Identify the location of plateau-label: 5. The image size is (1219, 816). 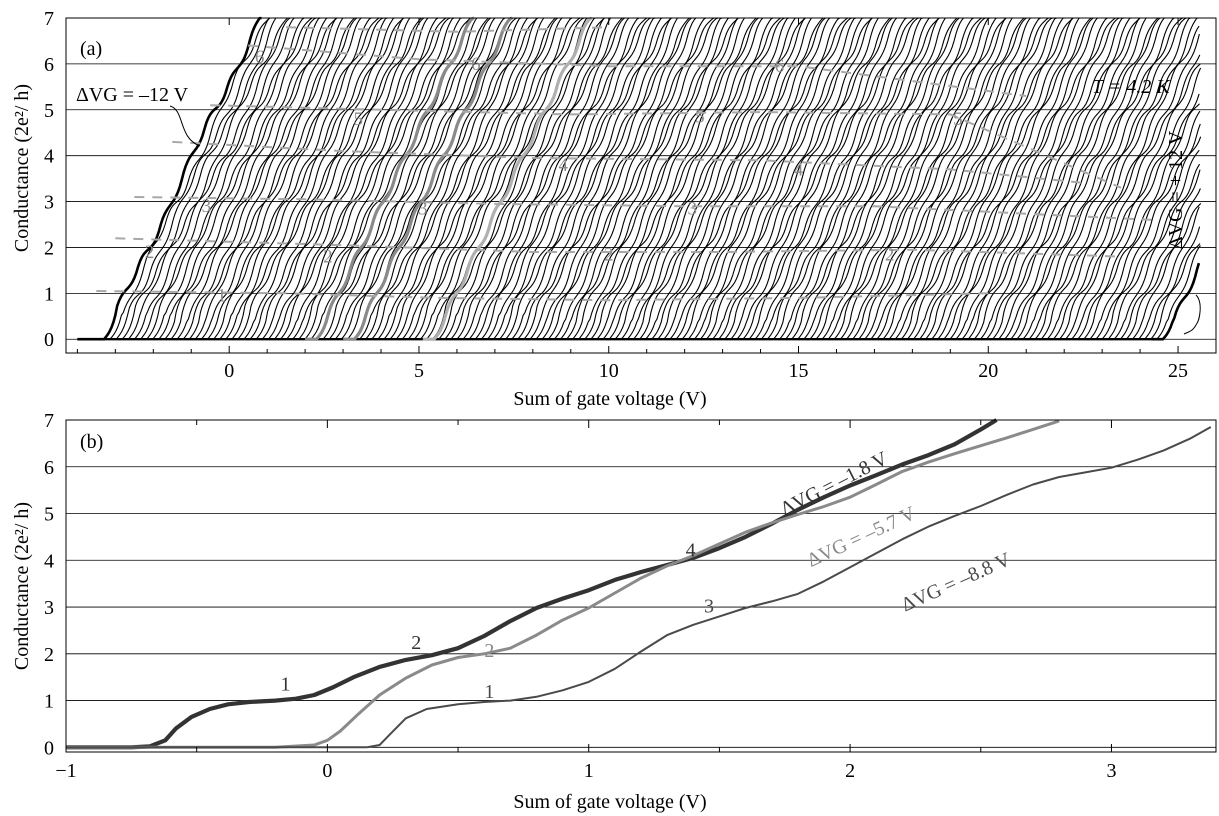
(700, 117).